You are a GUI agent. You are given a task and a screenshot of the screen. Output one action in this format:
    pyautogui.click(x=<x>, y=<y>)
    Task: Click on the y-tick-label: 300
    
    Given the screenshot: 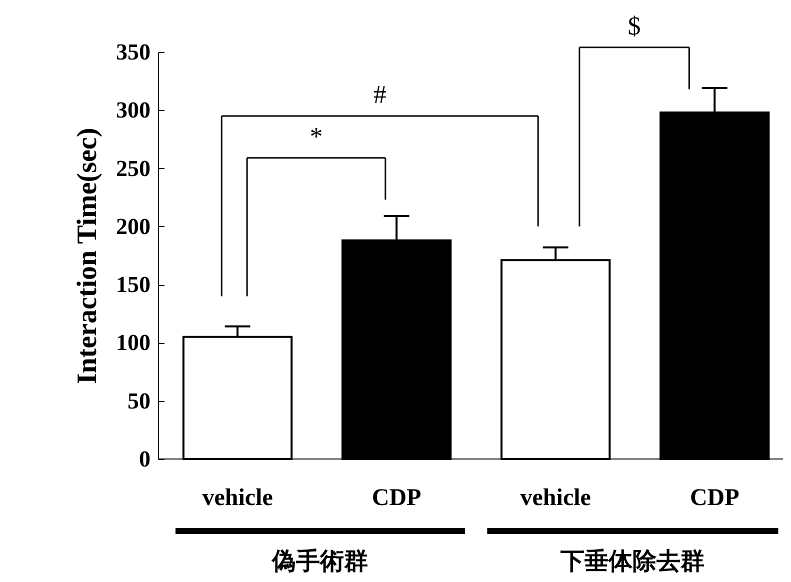 What is the action you would take?
    pyautogui.click(x=133, y=110)
    